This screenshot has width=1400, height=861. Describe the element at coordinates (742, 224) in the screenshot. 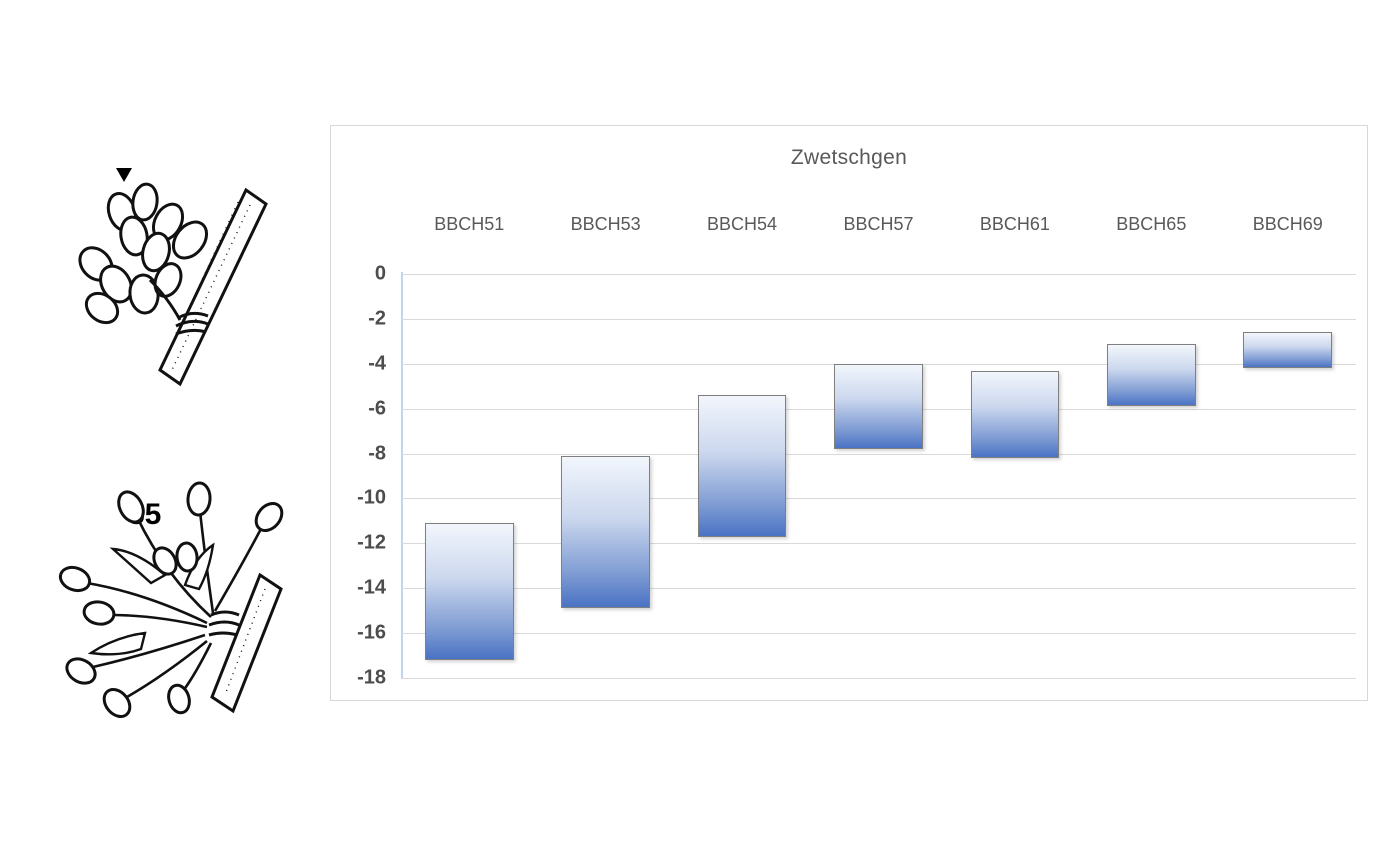

I see `category-label: BBCH54` at that location.